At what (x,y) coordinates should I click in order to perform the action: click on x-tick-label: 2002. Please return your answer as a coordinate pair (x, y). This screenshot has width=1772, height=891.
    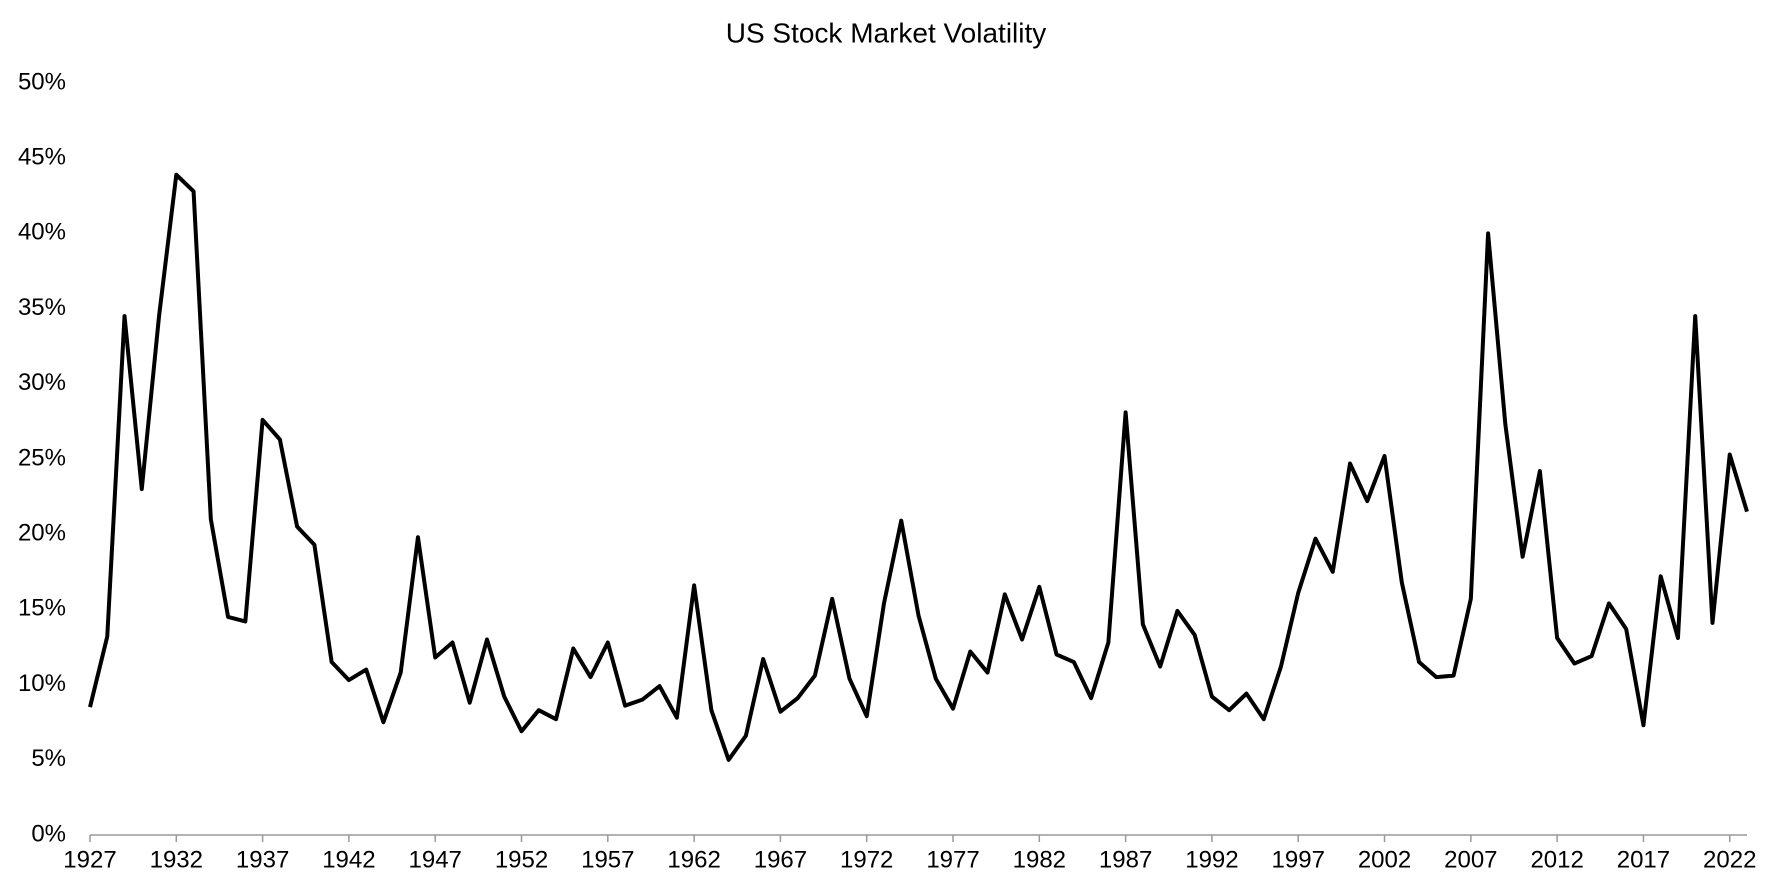
    Looking at the image, I should click on (1384, 859).